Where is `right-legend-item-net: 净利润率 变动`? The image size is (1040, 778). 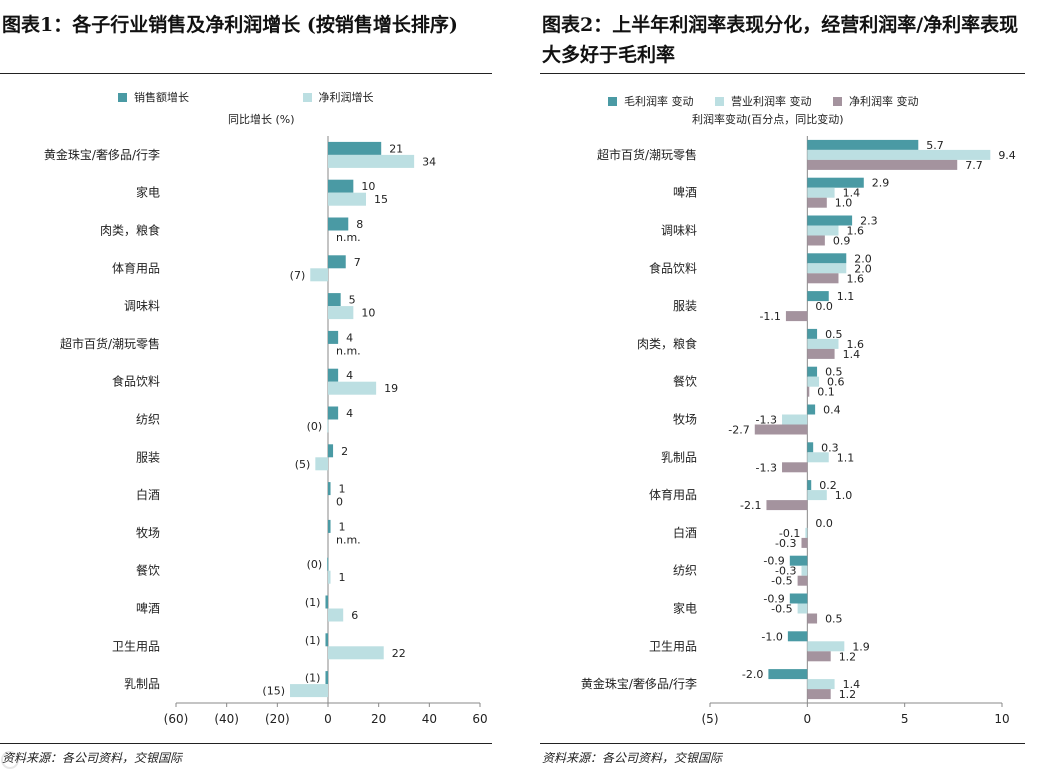 right-legend-item-net: 净利润率 变动 is located at coordinates (876, 101).